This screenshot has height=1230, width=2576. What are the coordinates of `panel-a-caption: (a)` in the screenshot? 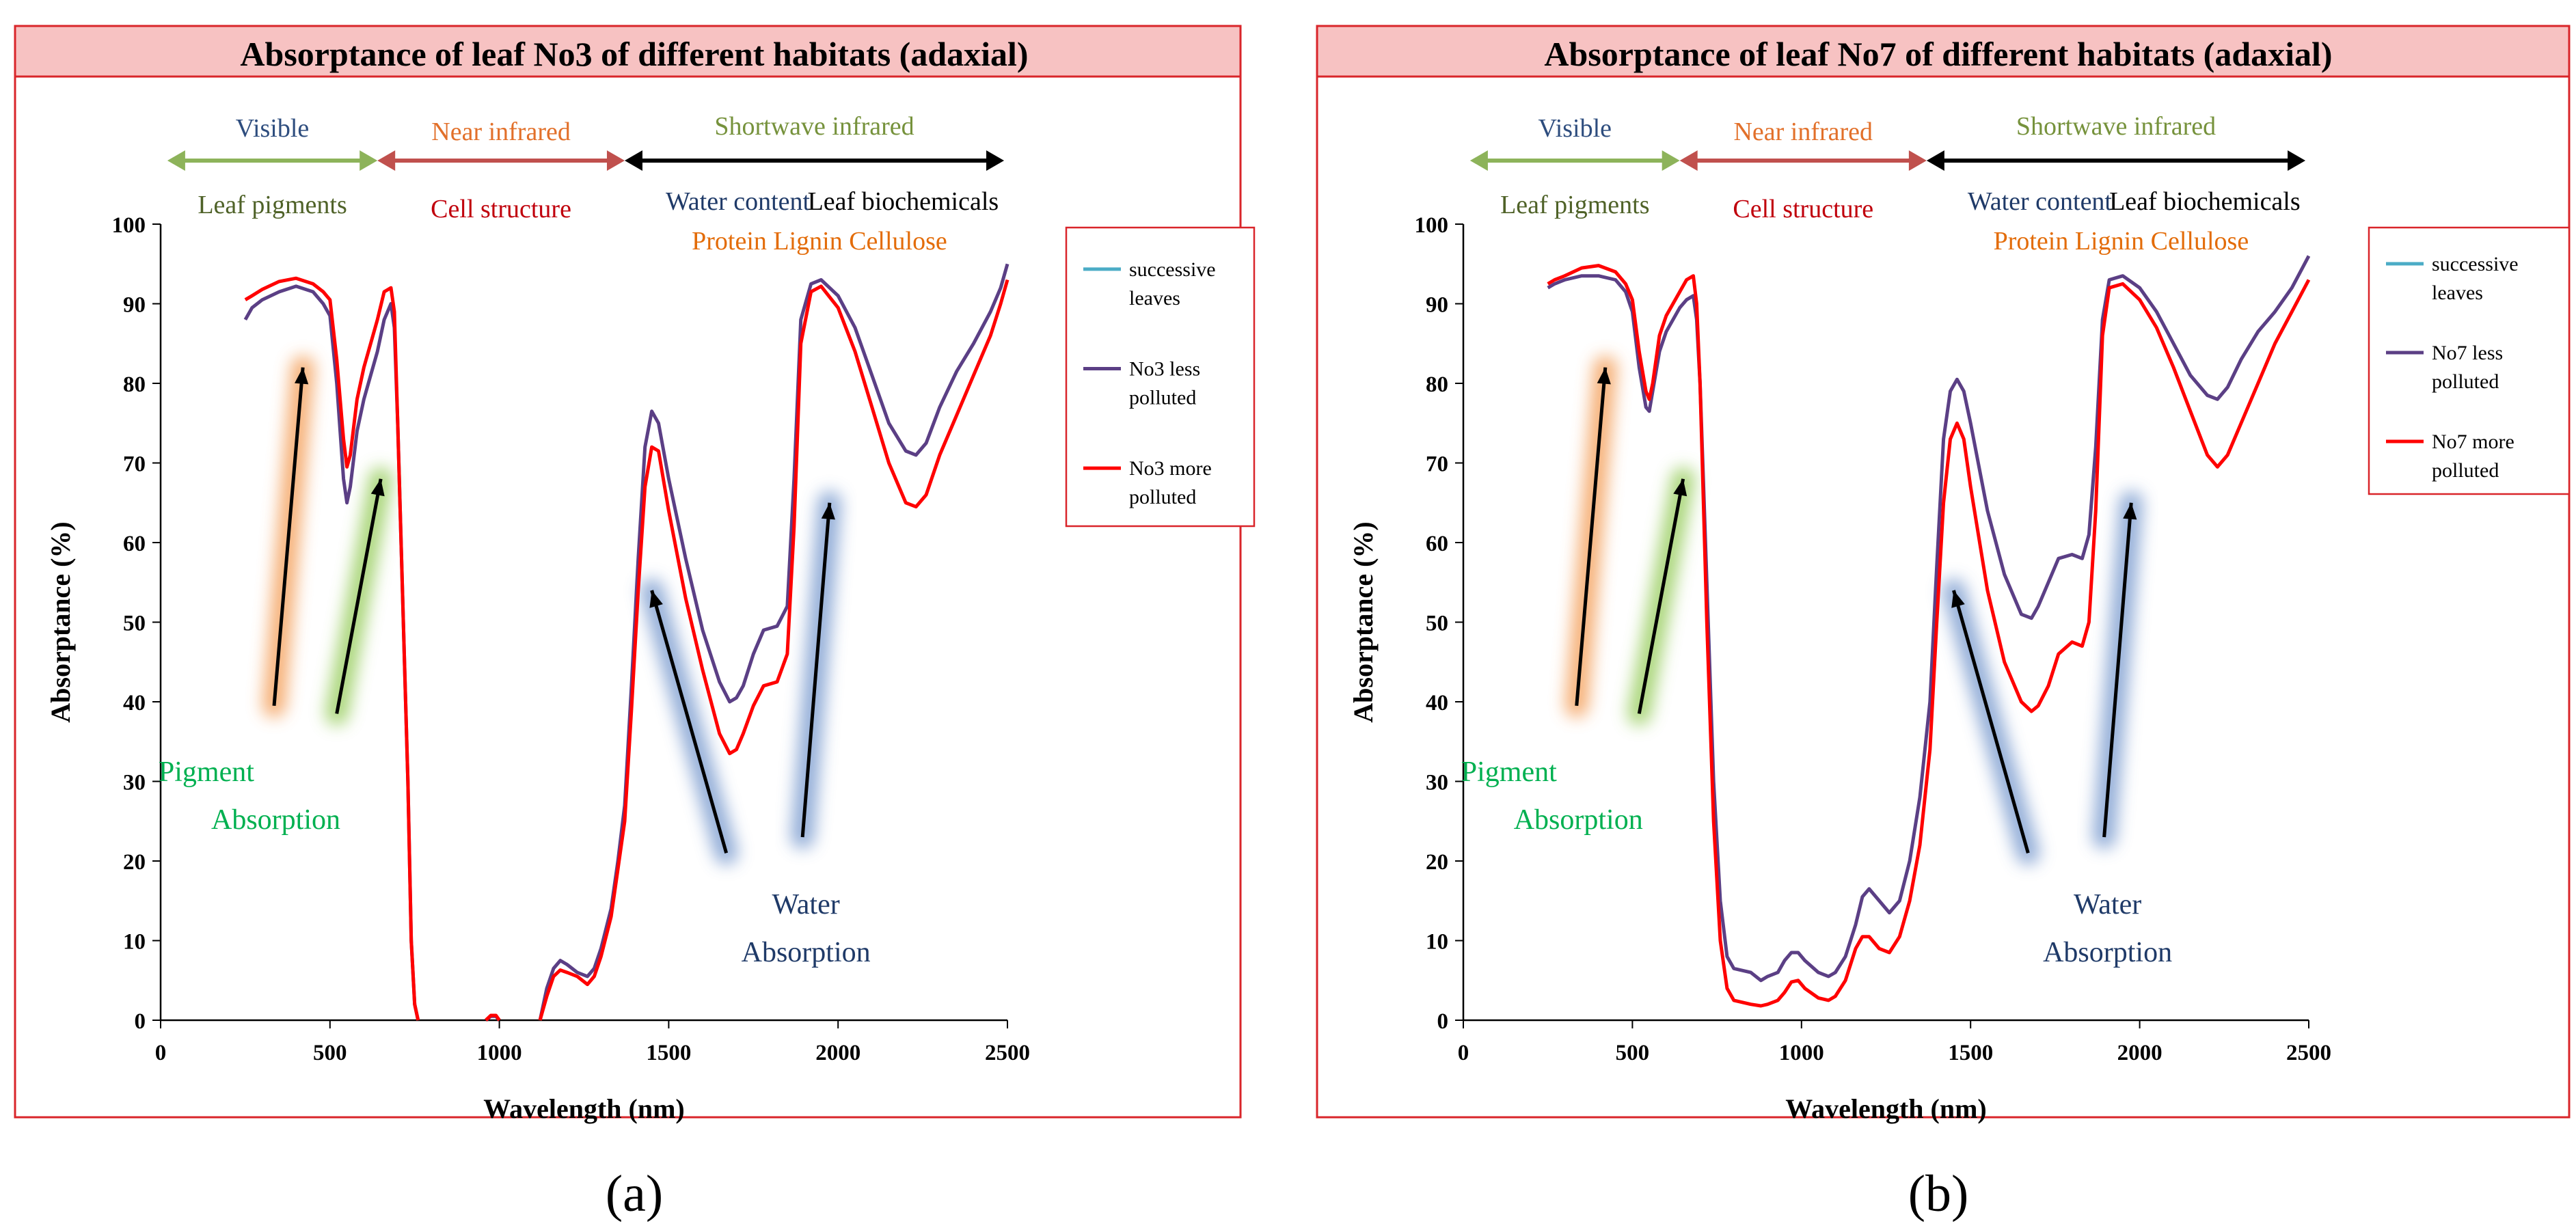 It's located at (635, 1193).